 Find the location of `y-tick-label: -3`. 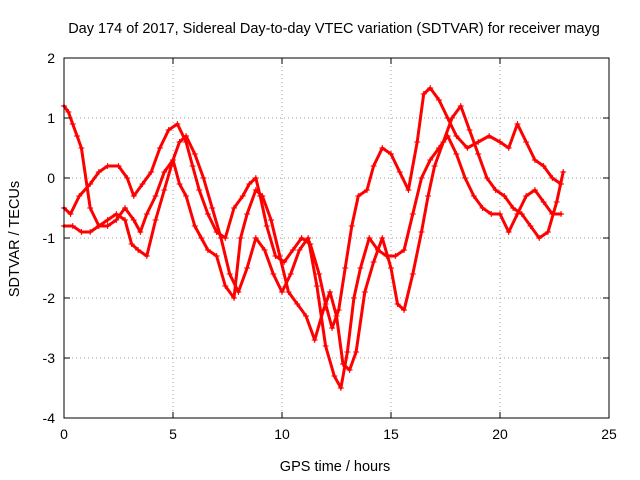

y-tick-label: -3 is located at coordinates (49, 358).